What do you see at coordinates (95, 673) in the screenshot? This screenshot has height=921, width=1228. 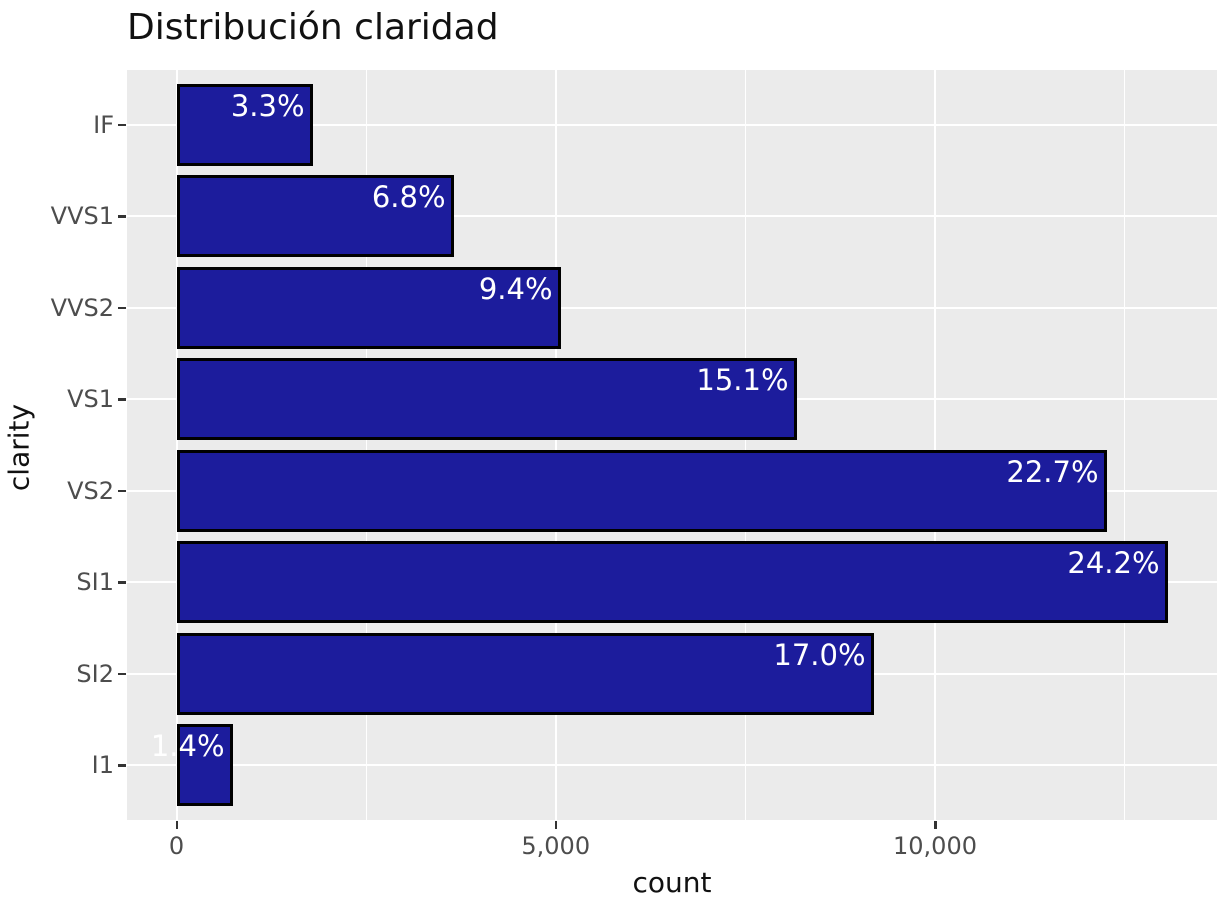 I see `y-tick-label-si2: SI2` at bounding box center [95, 673].